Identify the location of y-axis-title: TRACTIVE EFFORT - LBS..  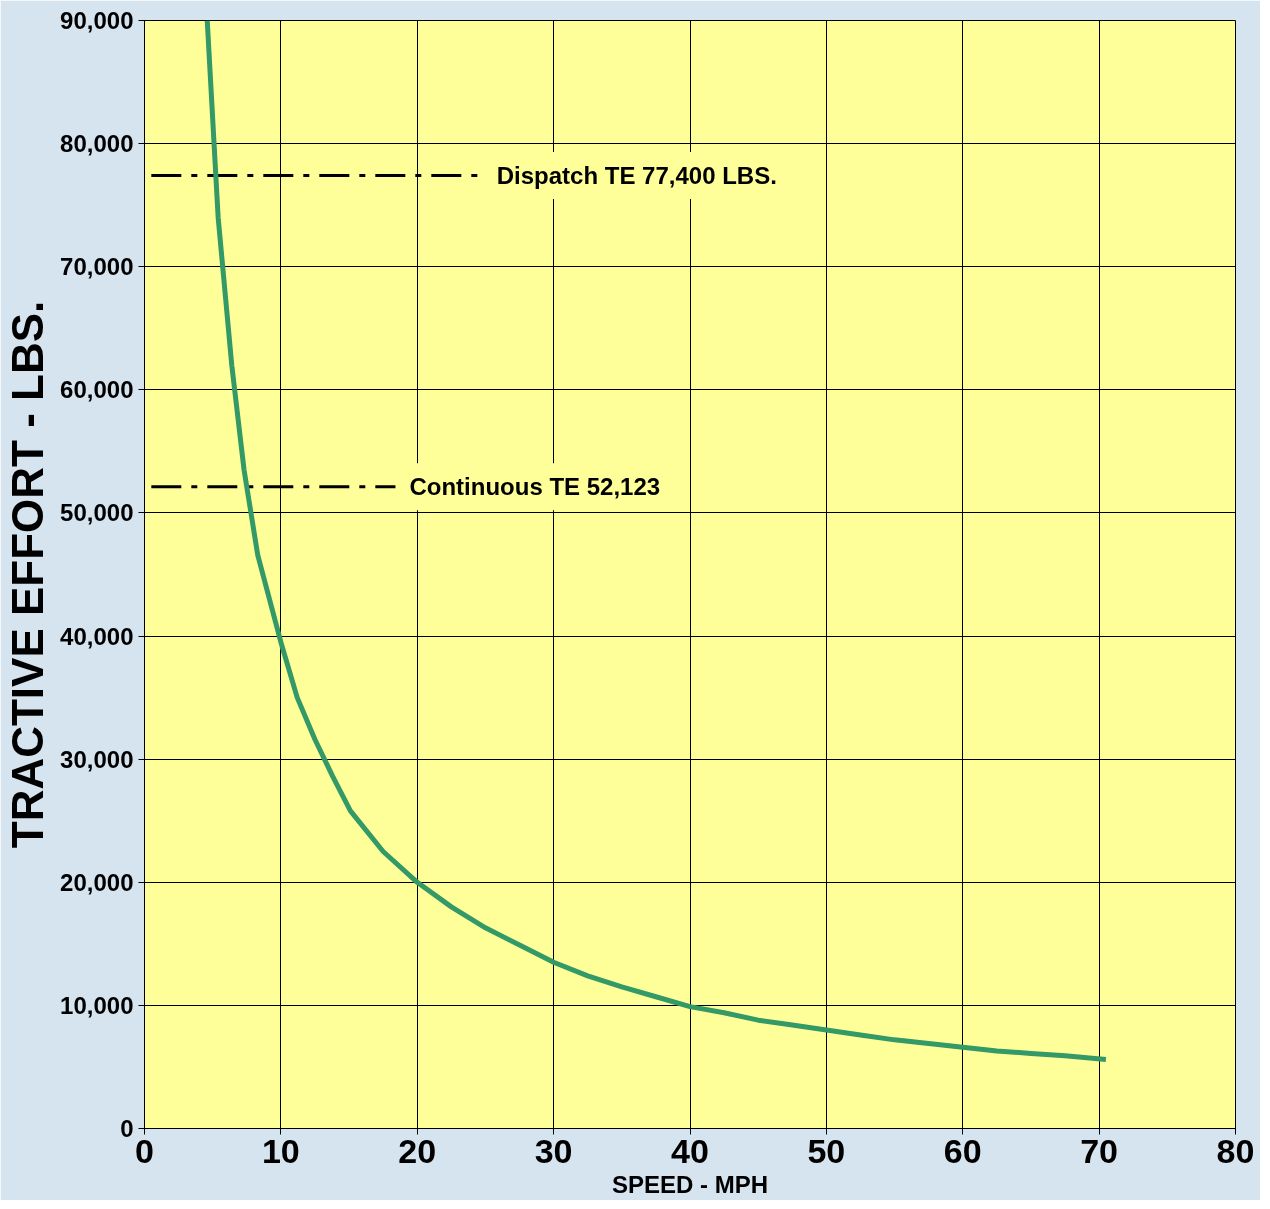
(28, 574).